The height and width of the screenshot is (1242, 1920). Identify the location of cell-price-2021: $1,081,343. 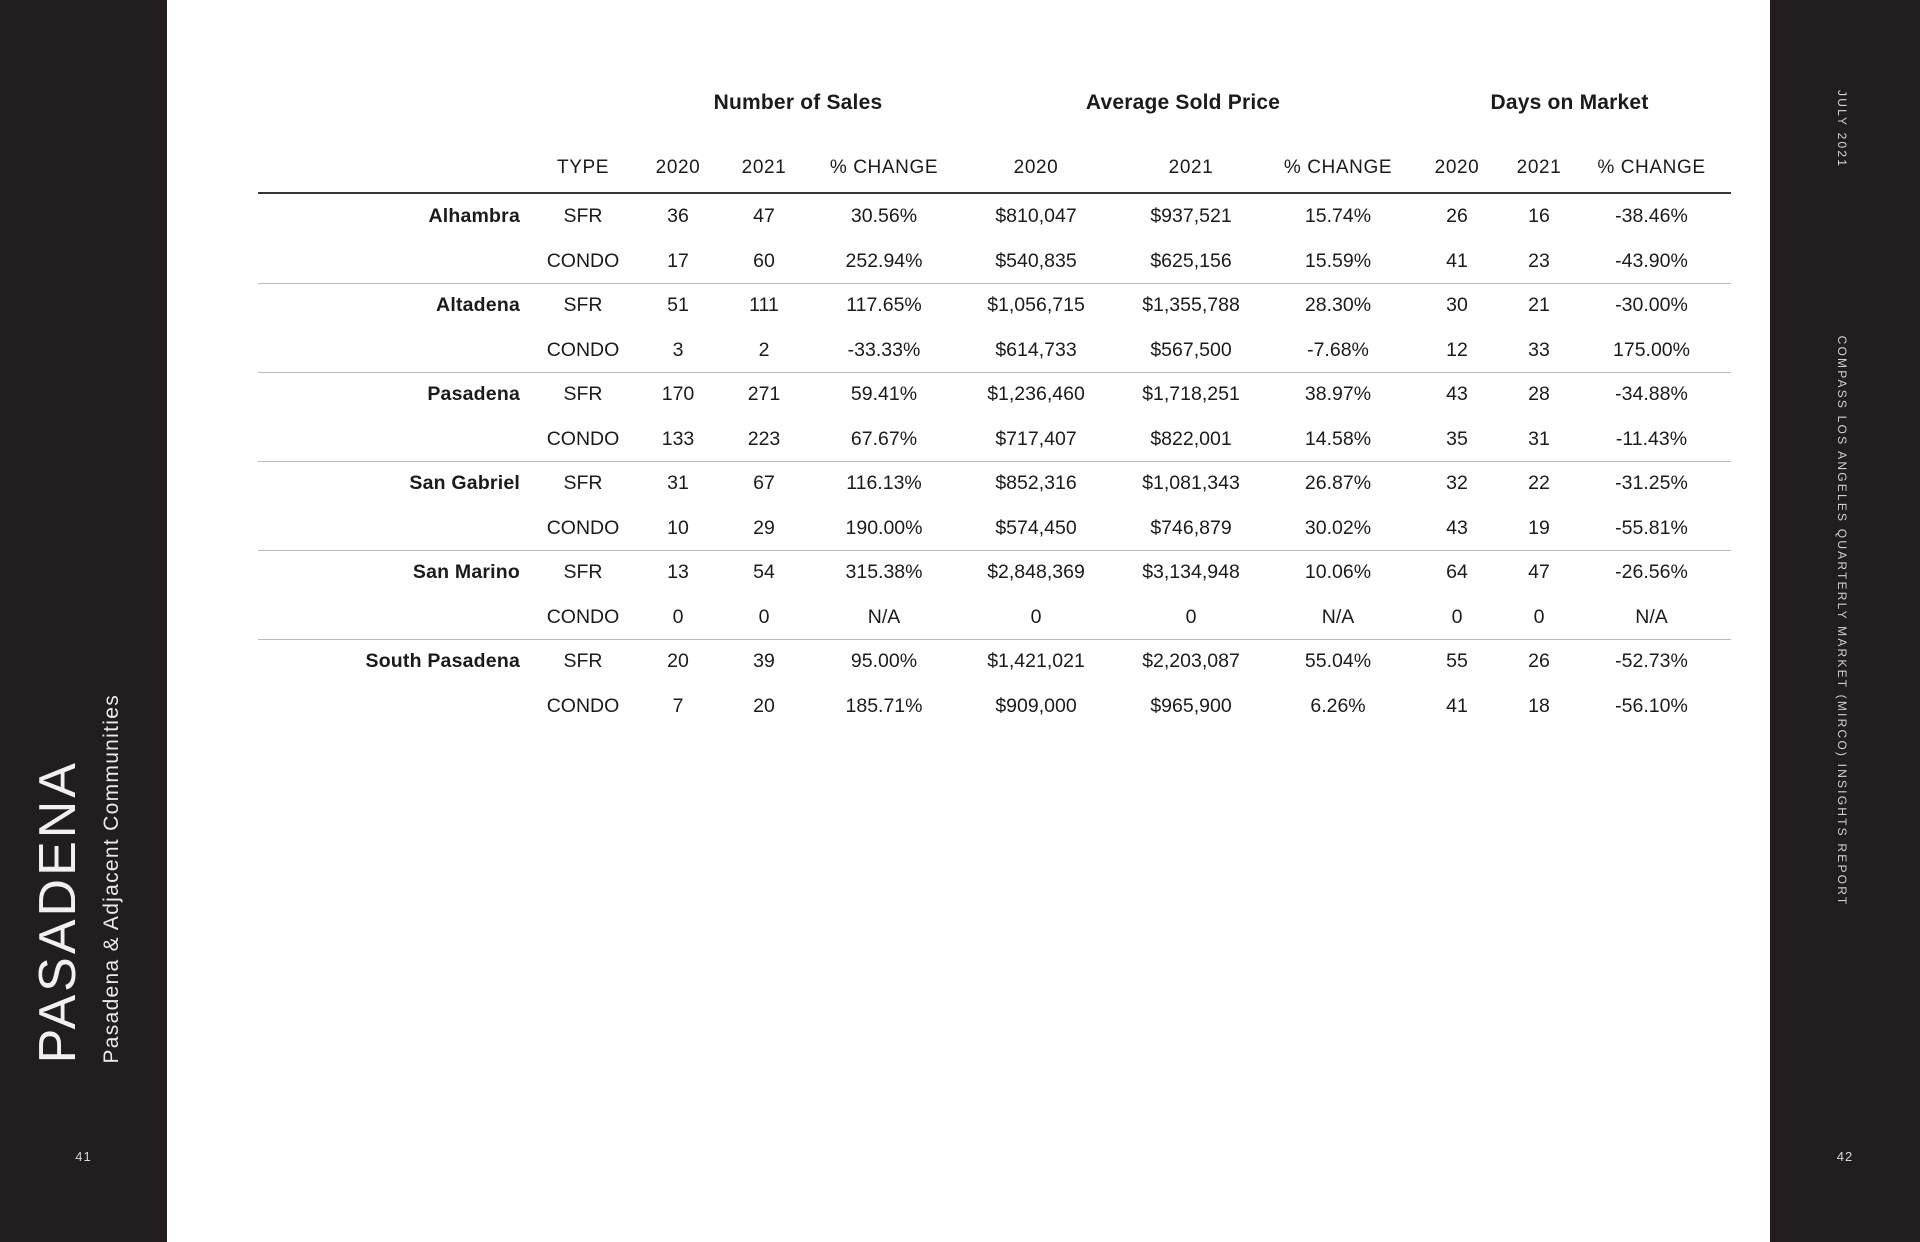
(1191, 483).